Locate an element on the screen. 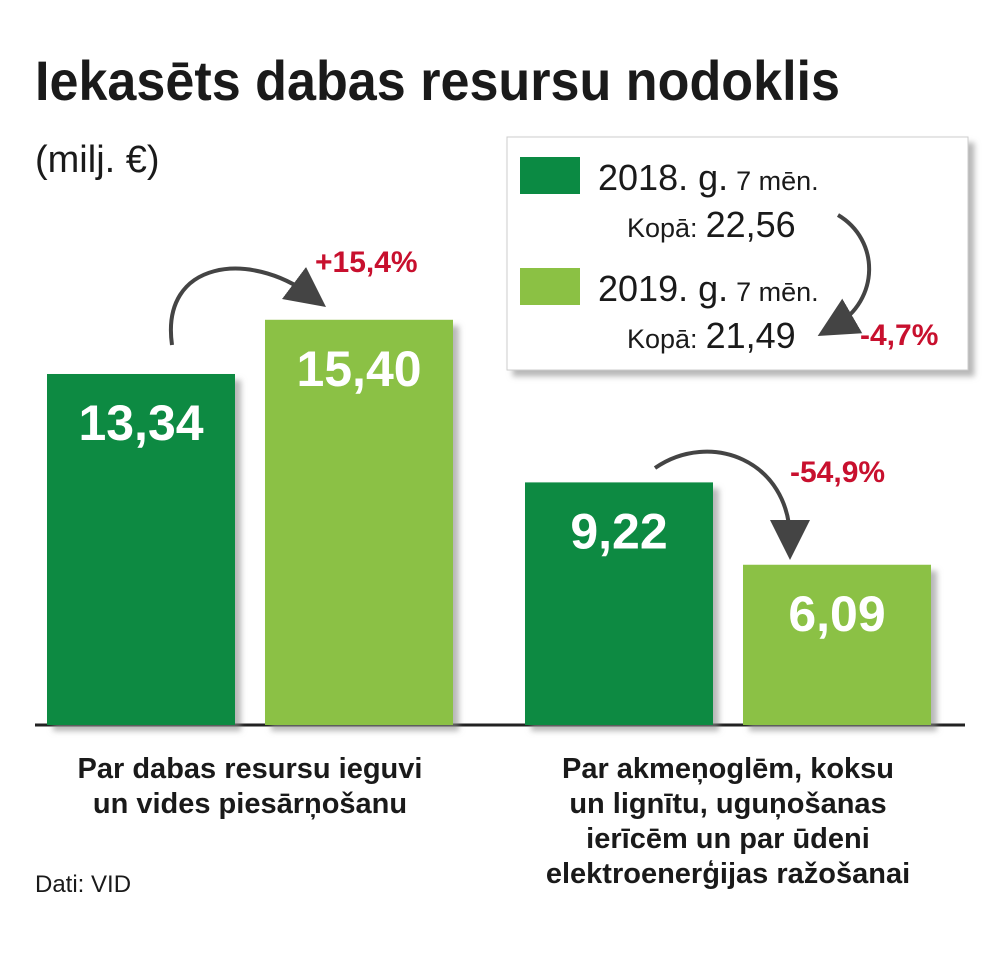 The height and width of the screenshot is (955, 1000). x-tick-label: Par akmeņoglēm, koksu is located at coordinates (728, 769).